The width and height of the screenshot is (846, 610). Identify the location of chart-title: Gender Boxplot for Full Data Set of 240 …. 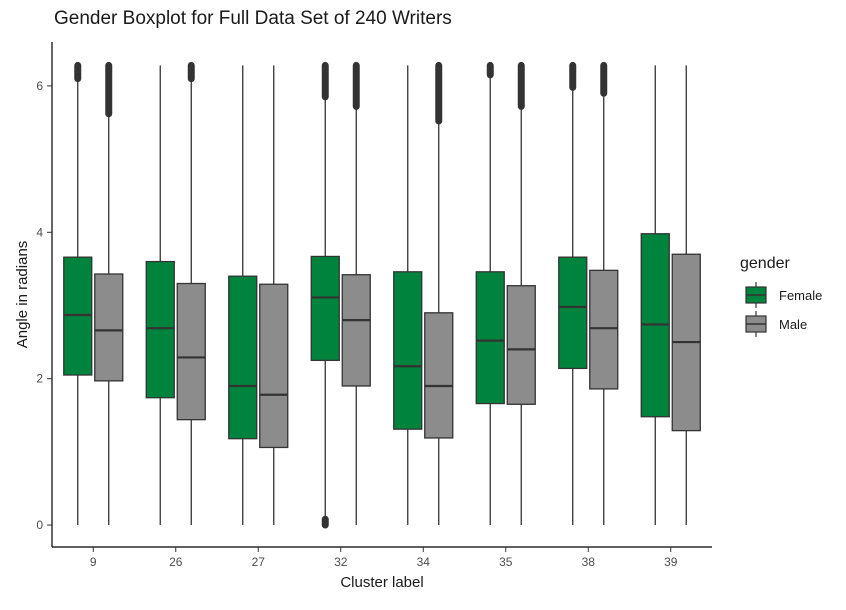
(253, 18).